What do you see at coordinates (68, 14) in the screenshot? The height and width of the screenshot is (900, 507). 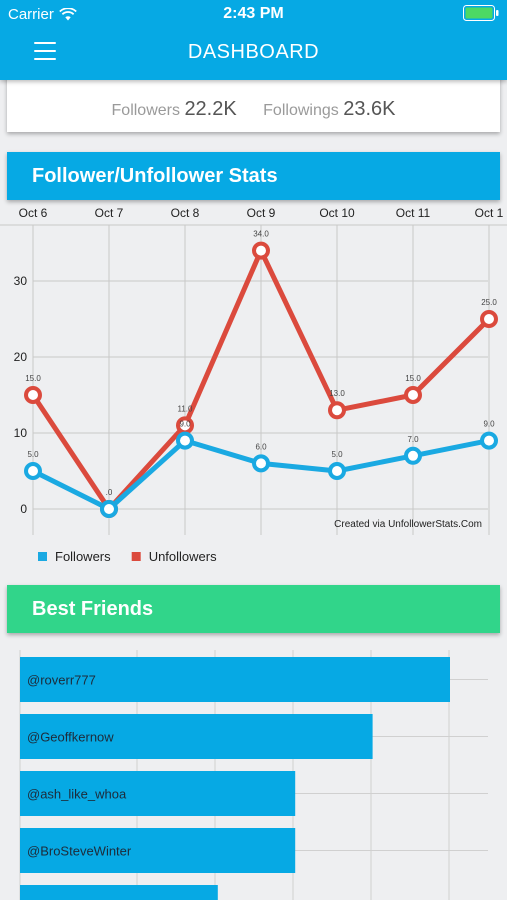 I see `wifi-icon` at bounding box center [68, 14].